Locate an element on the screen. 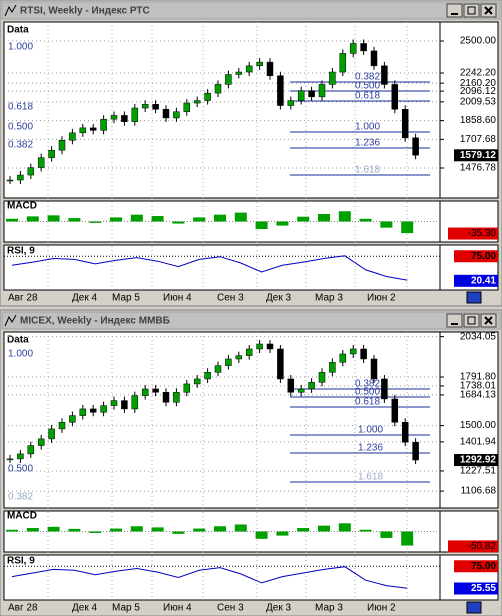 The image size is (502, 616). last-price-label: 1579.12 is located at coordinates (478, 155).